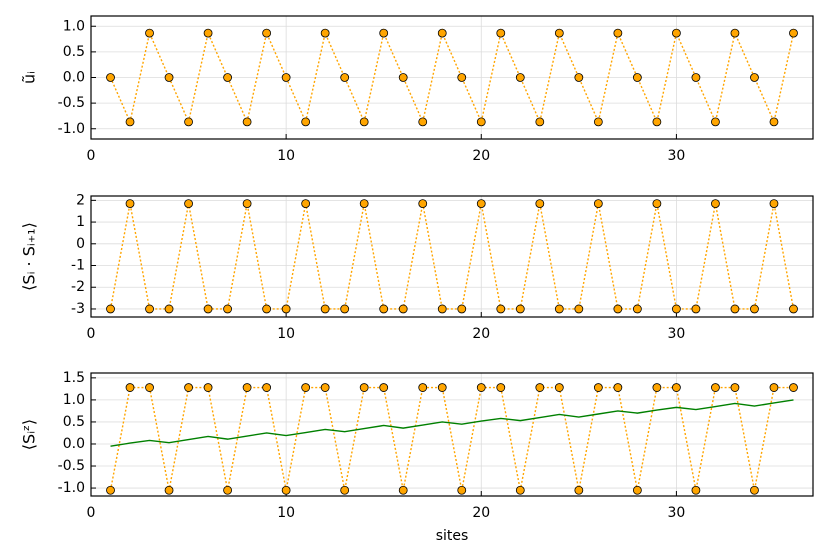 The height and width of the screenshot is (554, 830). I want to click on y-tick-label: 1, so click(80, 222).